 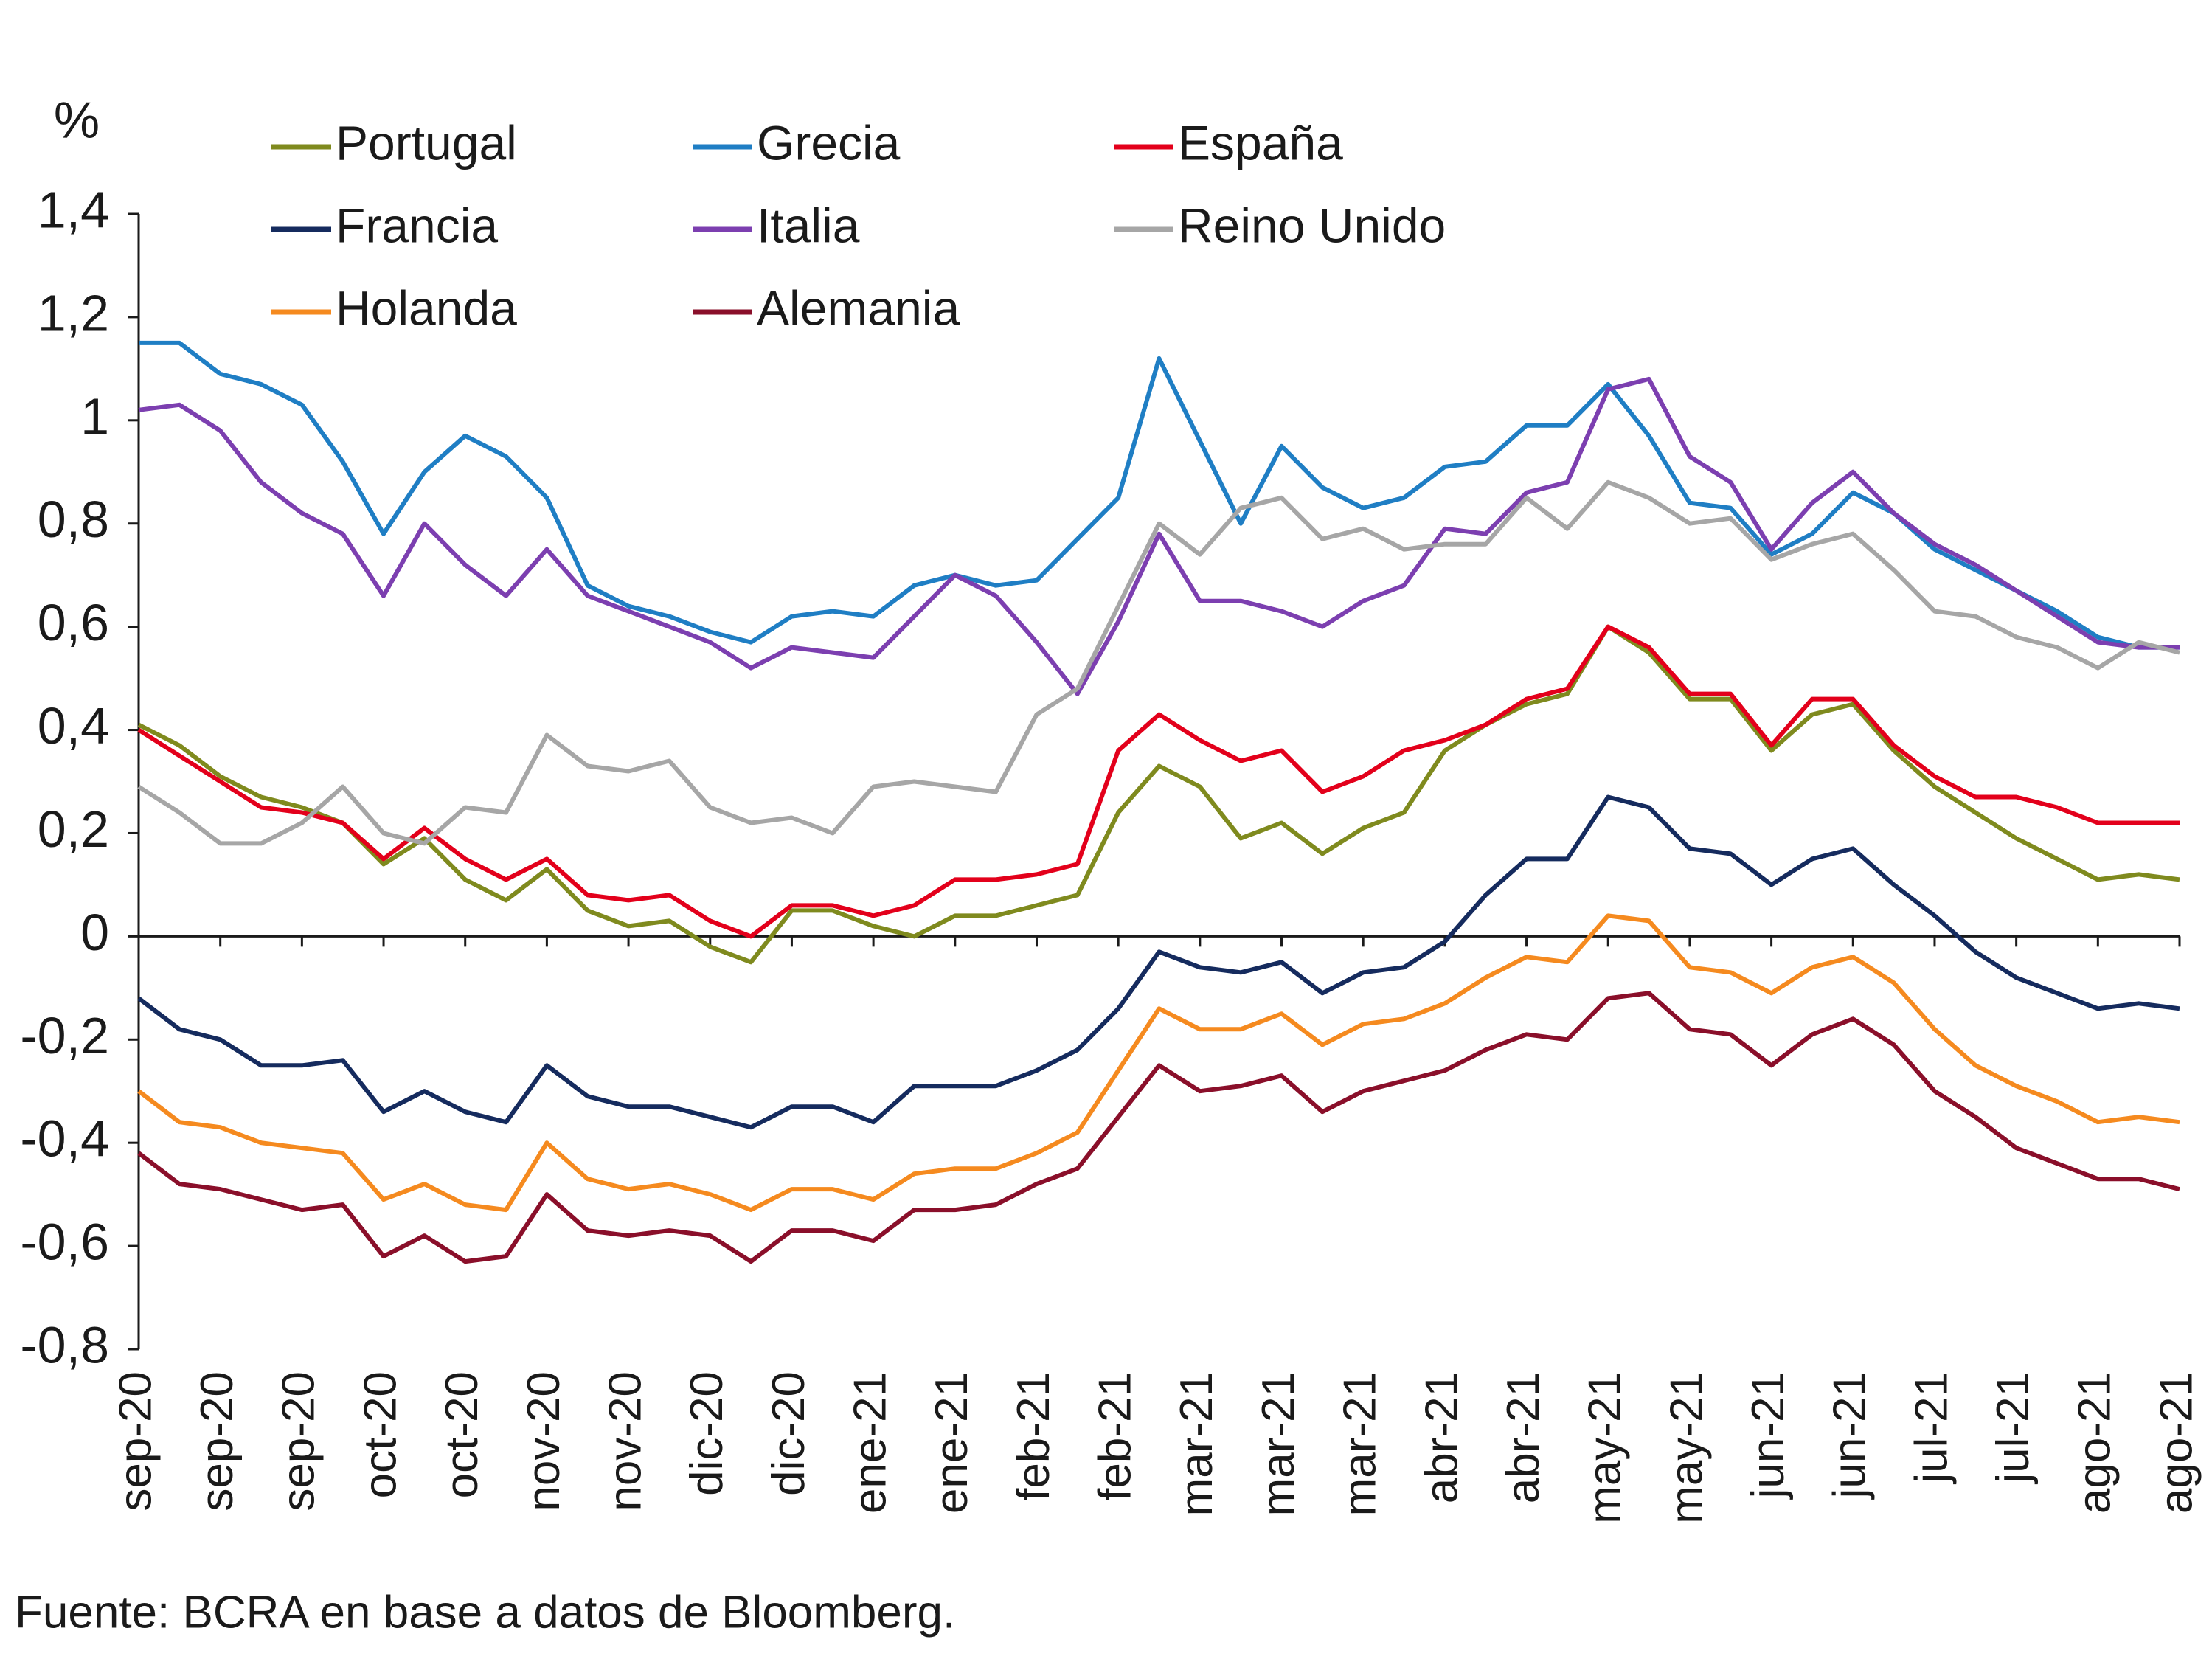 I want to click on y-tick-label: 0,4, so click(x=74, y=726).